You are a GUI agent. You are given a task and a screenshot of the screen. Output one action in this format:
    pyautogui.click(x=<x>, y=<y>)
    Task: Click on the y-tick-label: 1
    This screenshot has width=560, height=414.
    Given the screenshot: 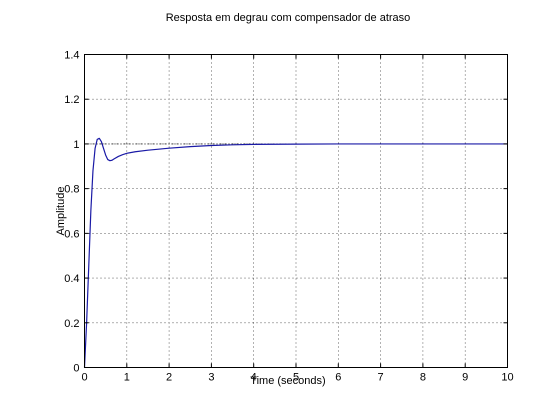 What is the action you would take?
    pyautogui.click(x=76, y=145)
    